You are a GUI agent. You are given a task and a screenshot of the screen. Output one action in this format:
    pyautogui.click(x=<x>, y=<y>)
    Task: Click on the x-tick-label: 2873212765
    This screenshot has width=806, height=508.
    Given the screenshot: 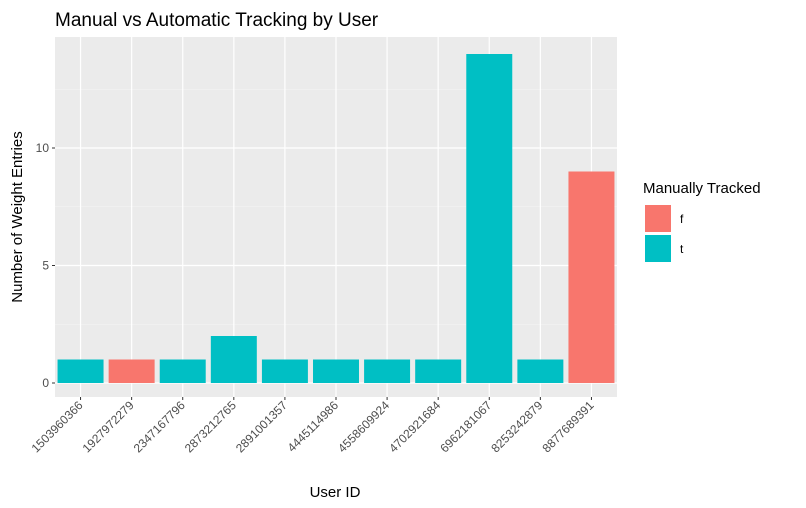 What is the action you would take?
    pyautogui.click(x=210, y=426)
    